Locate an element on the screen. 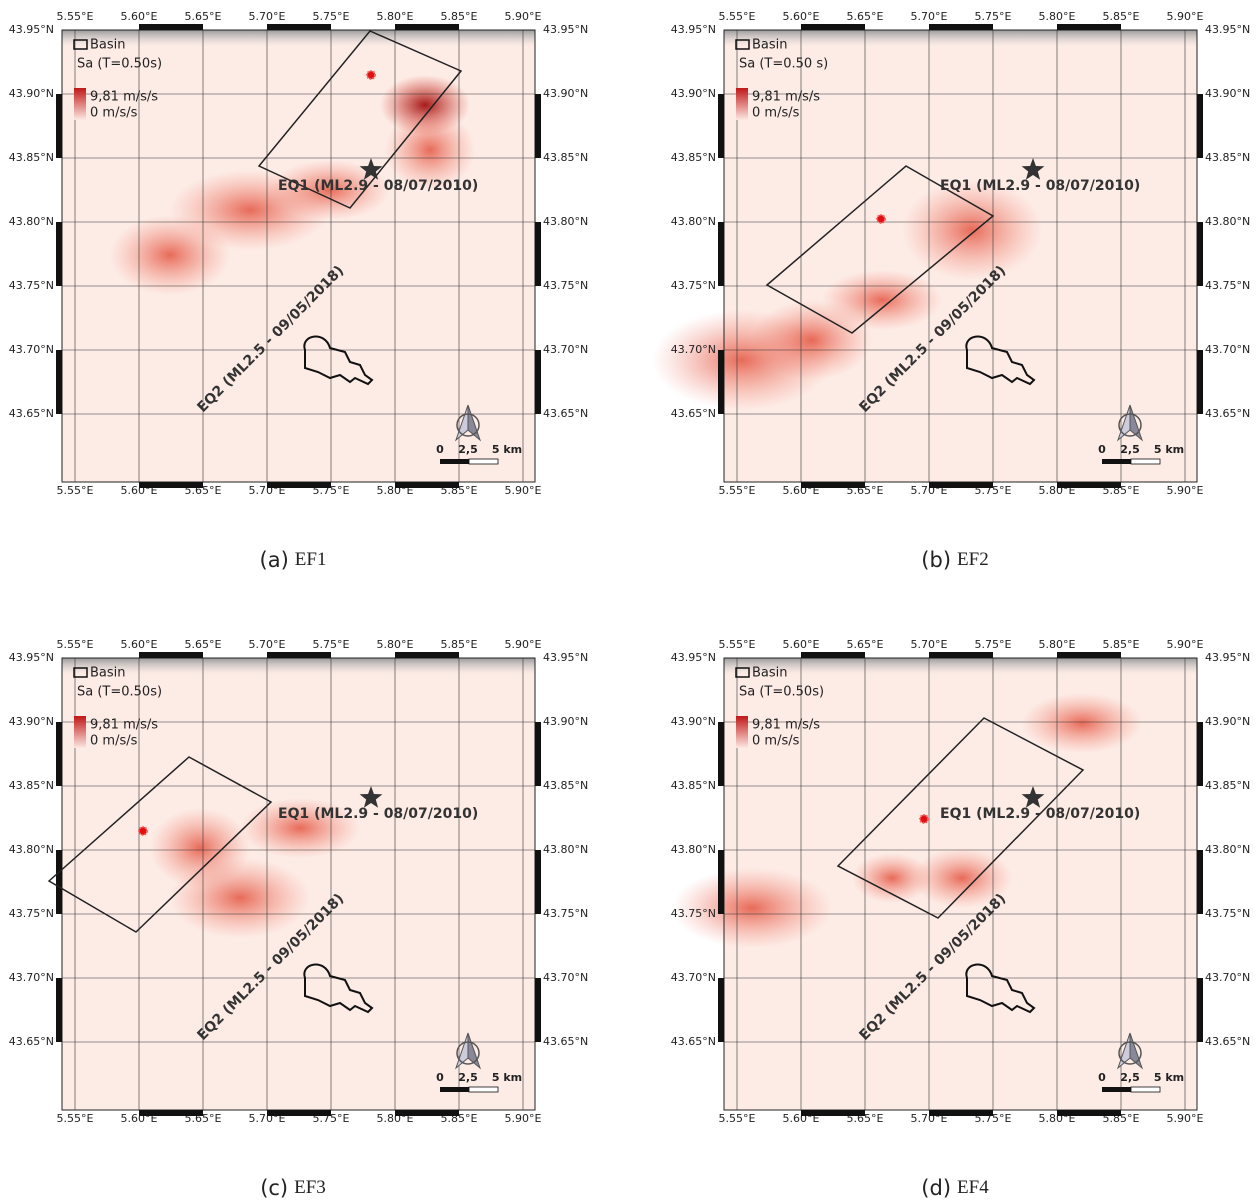 This screenshot has width=1257, height=1203. lon-label: 5.75°E is located at coordinates (331, 16).